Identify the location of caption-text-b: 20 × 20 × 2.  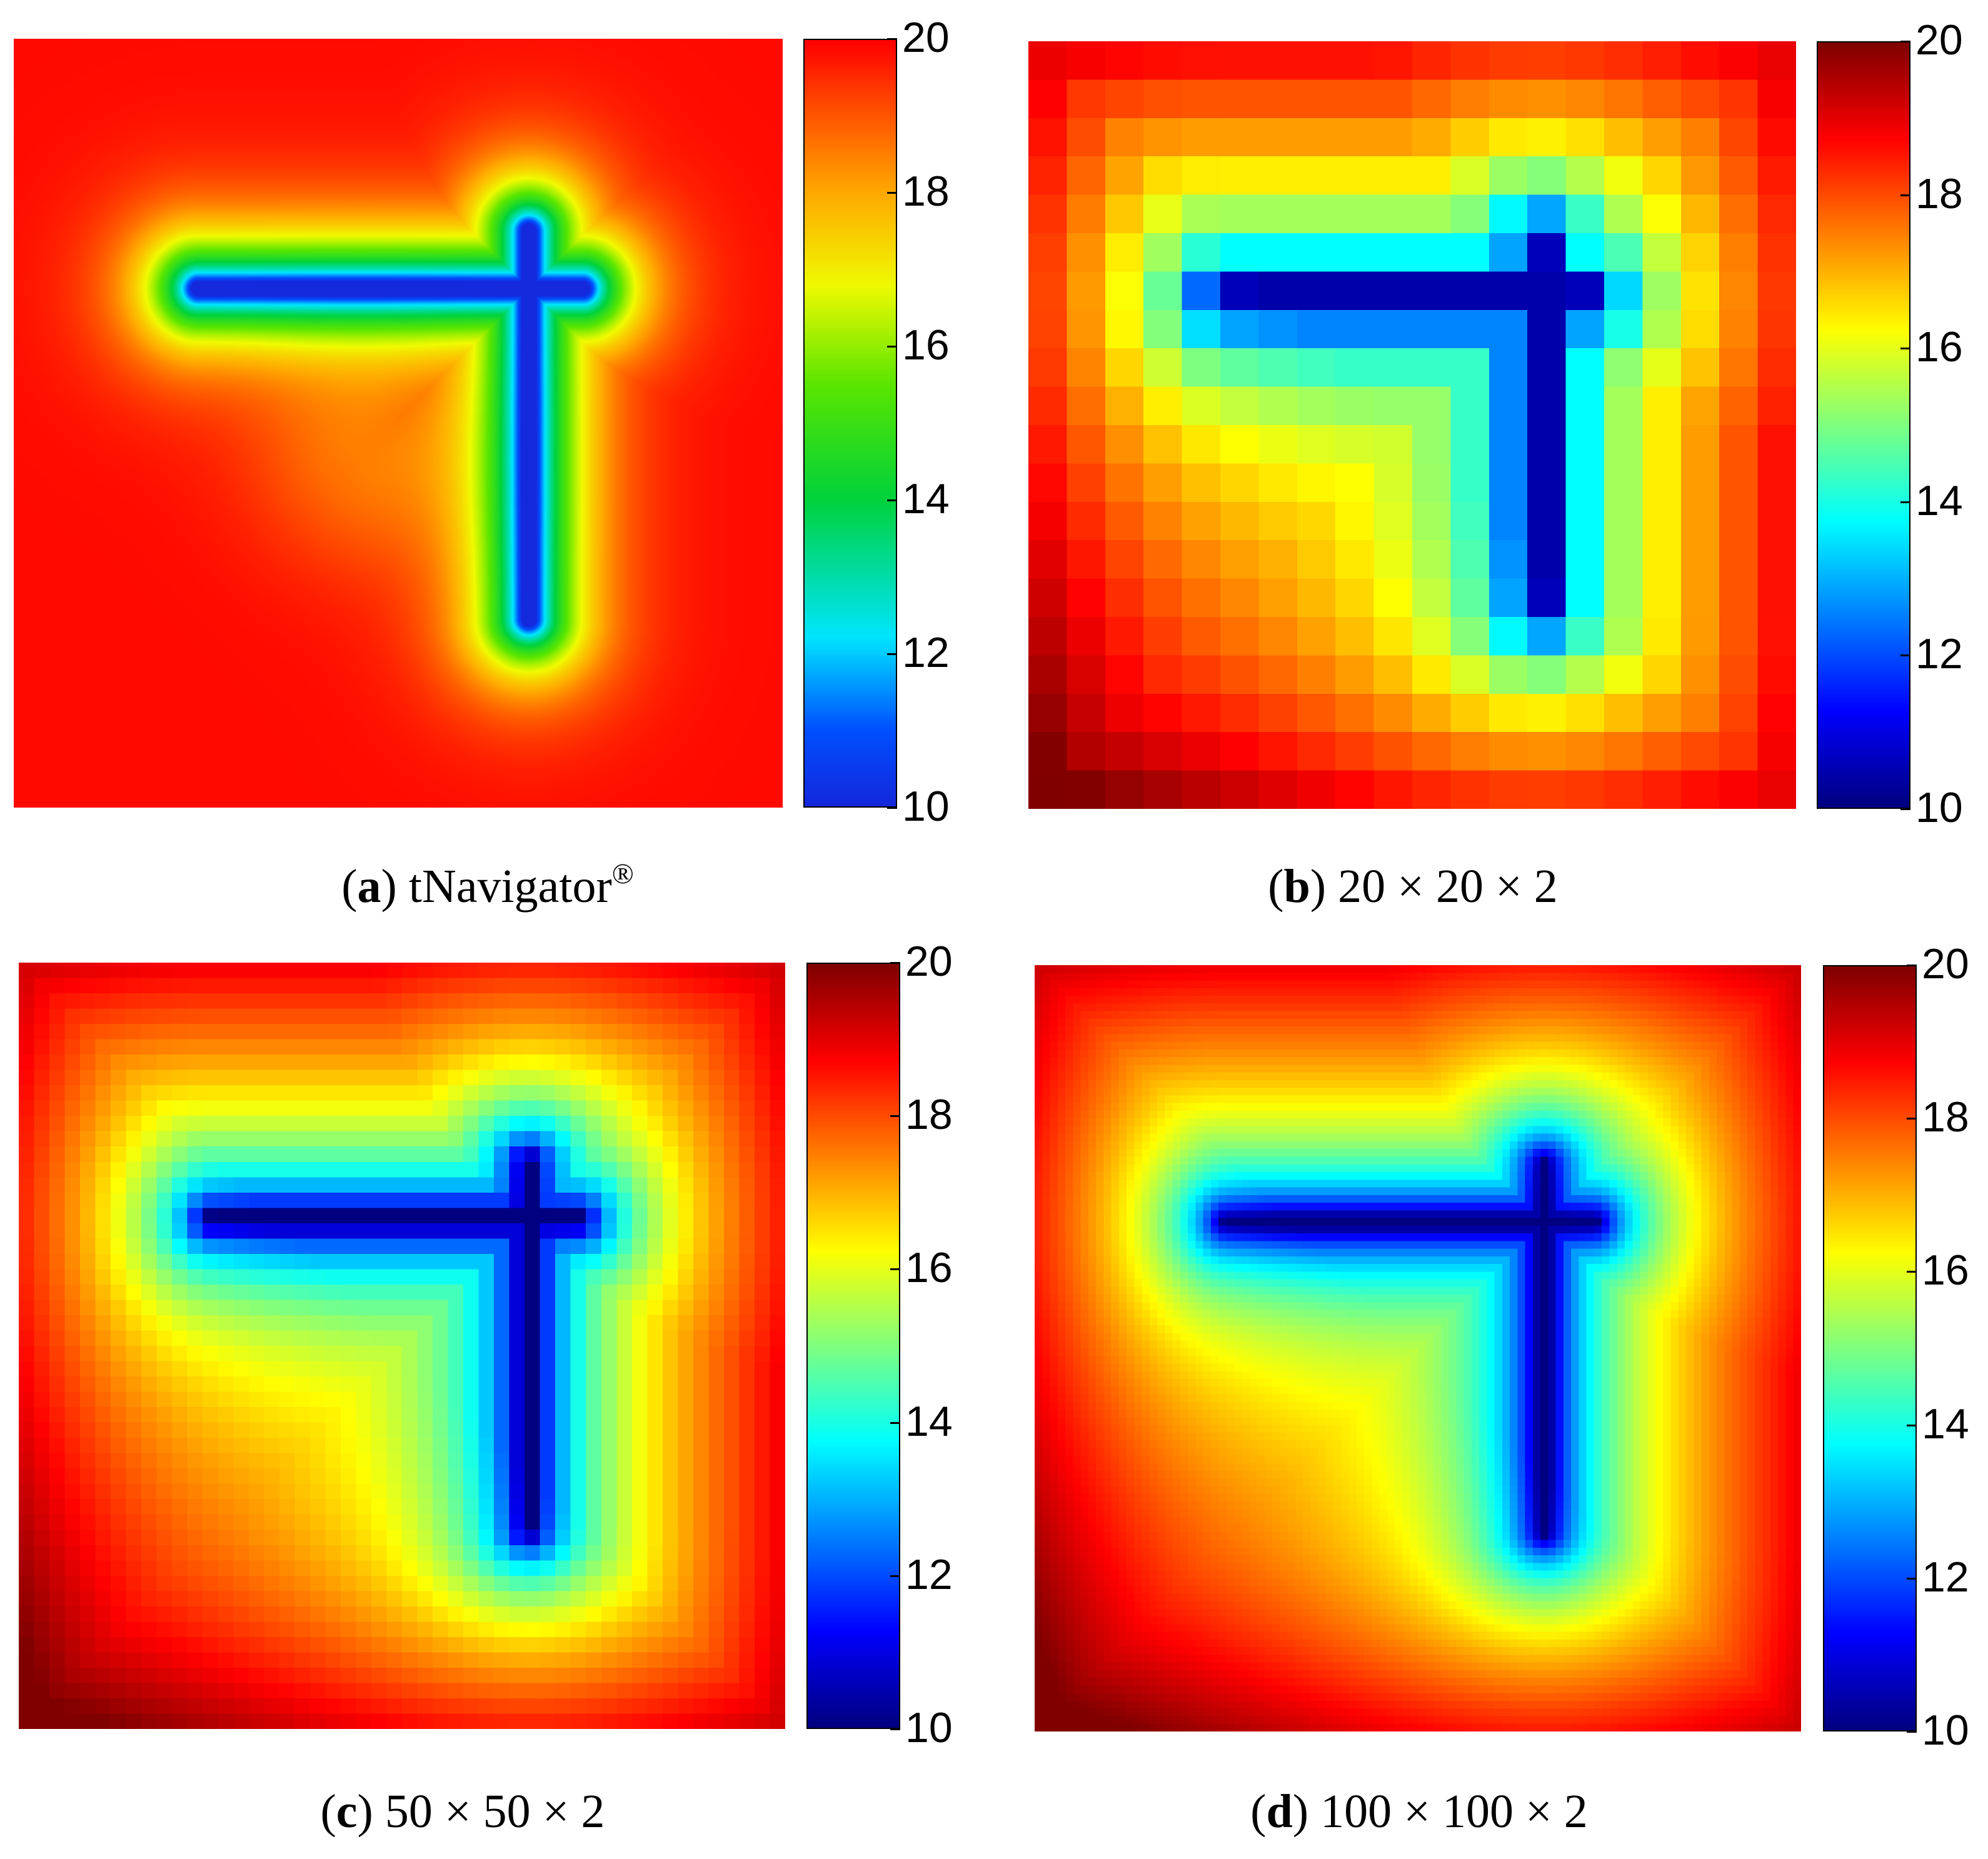
(1448, 886).